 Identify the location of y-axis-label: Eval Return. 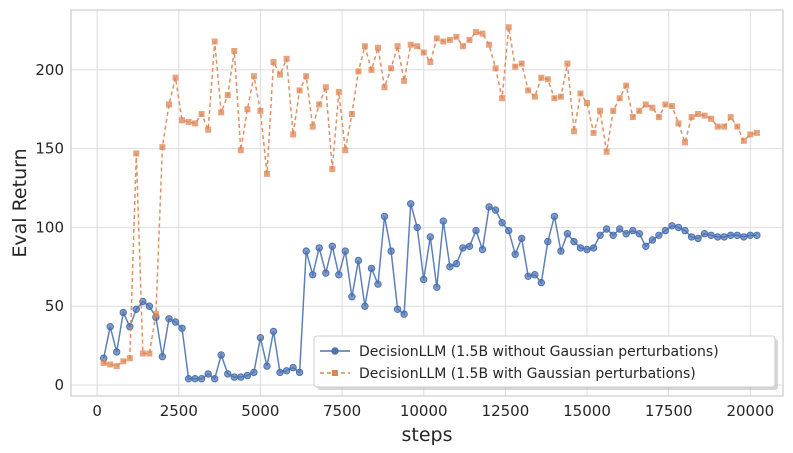
(20, 202).